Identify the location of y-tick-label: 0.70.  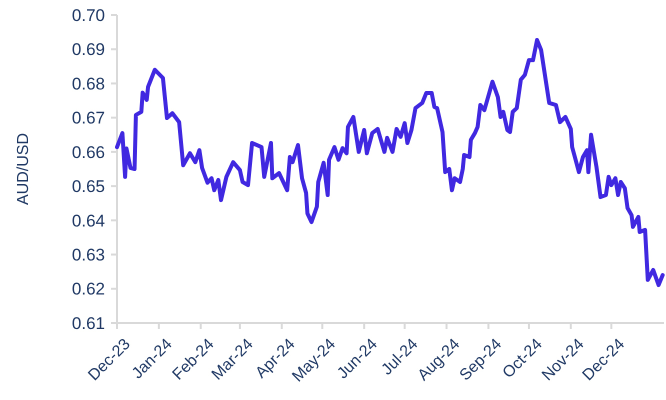
(88, 15).